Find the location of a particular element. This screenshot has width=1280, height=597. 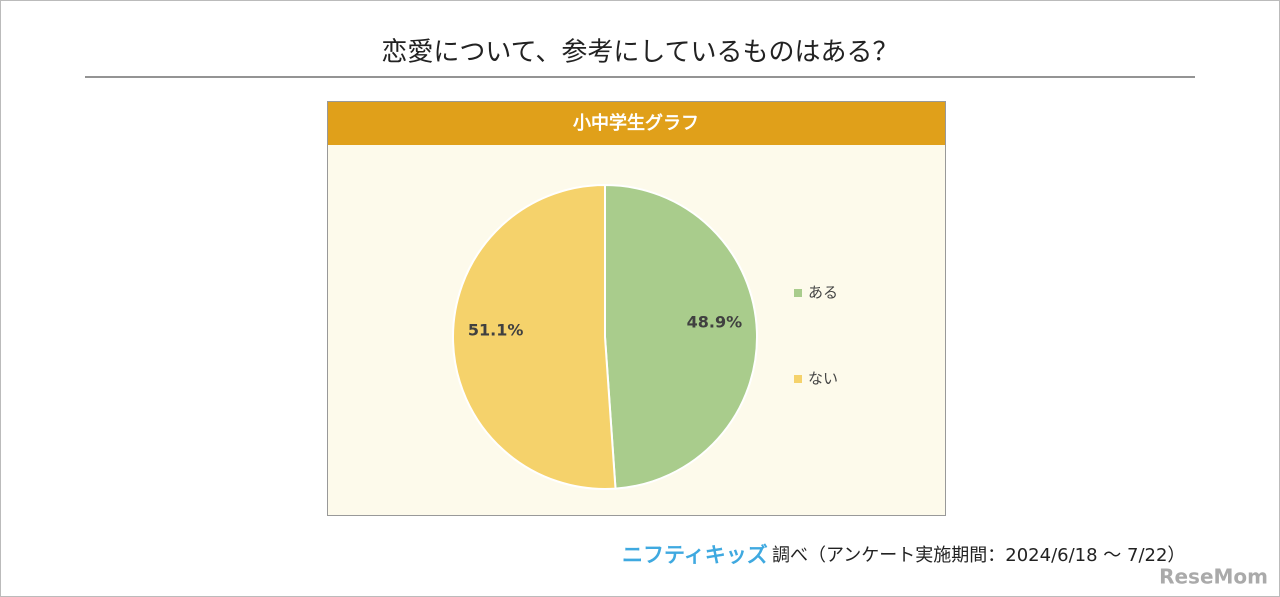

data-label: 51.1% is located at coordinates (496, 329).